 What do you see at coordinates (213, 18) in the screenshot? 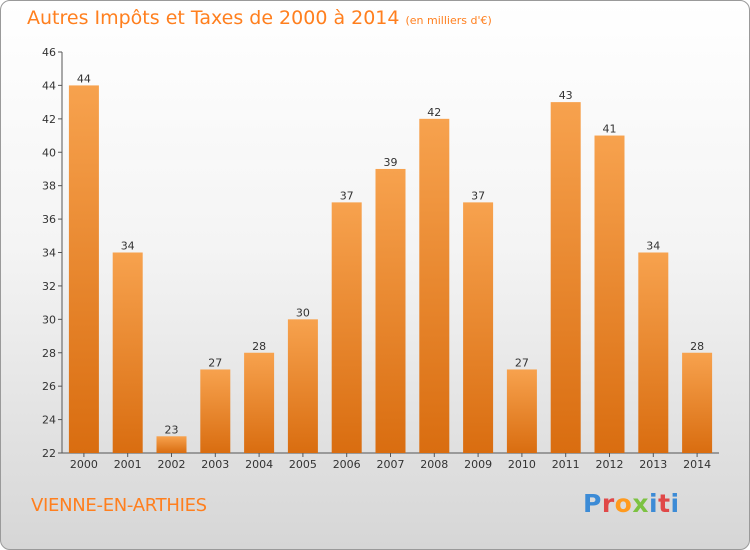
I see `title-text: Autres Impôts et Taxes de 2000 à 2014` at bounding box center [213, 18].